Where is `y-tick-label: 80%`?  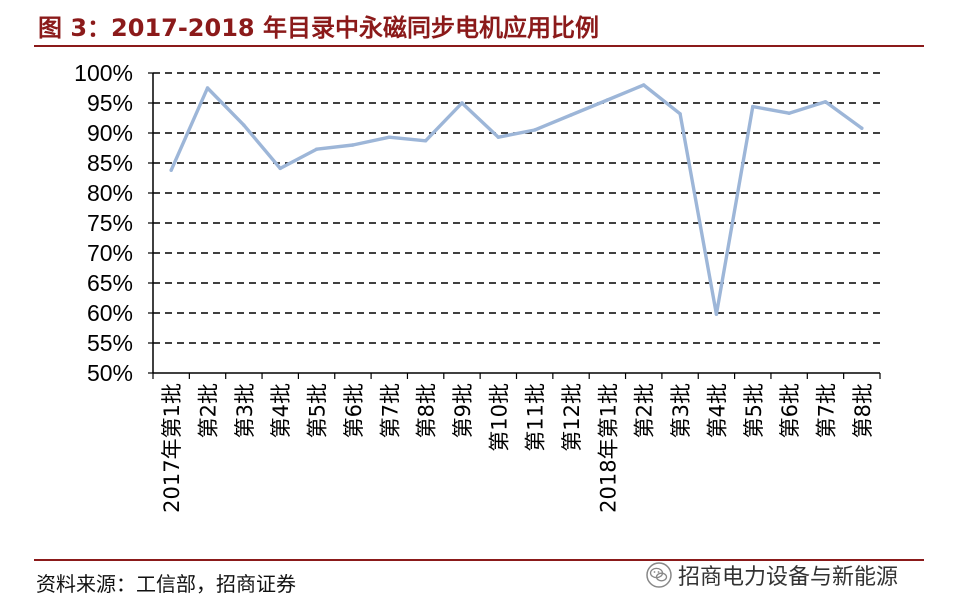 y-tick-label: 80% is located at coordinates (110, 193).